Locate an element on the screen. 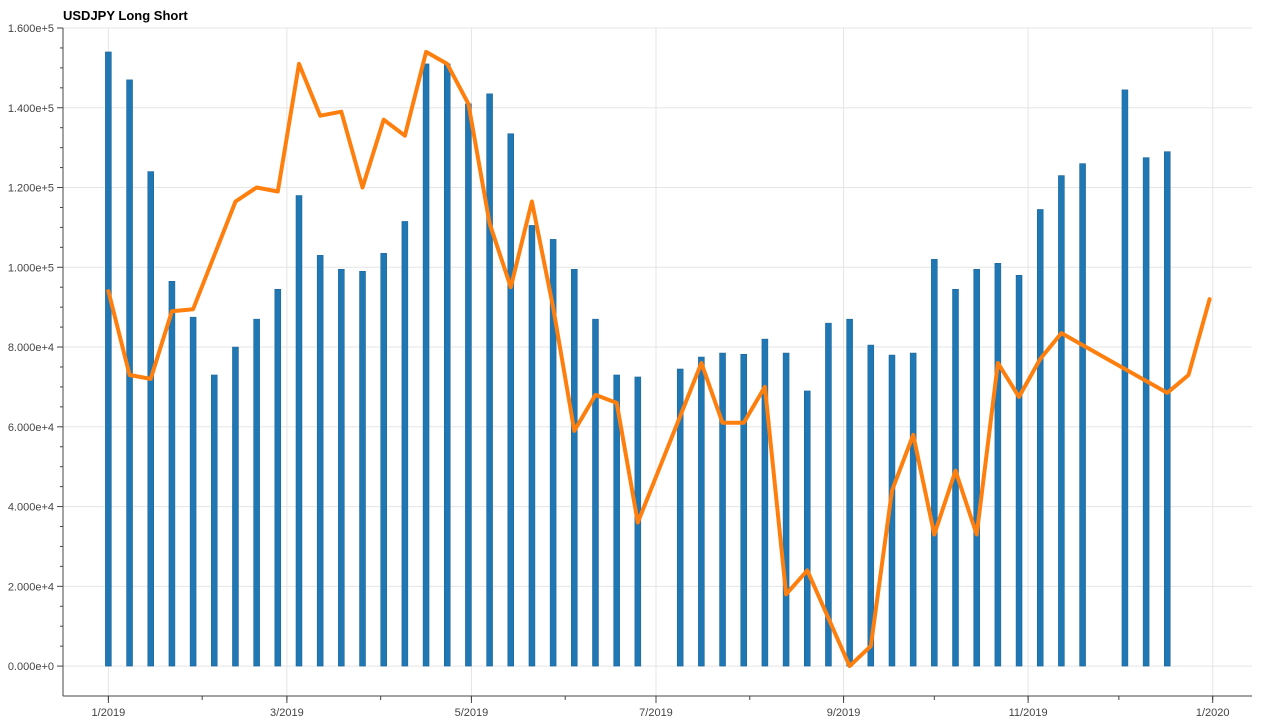  y-tick-label: 0.000e+0 is located at coordinates (31, 667).